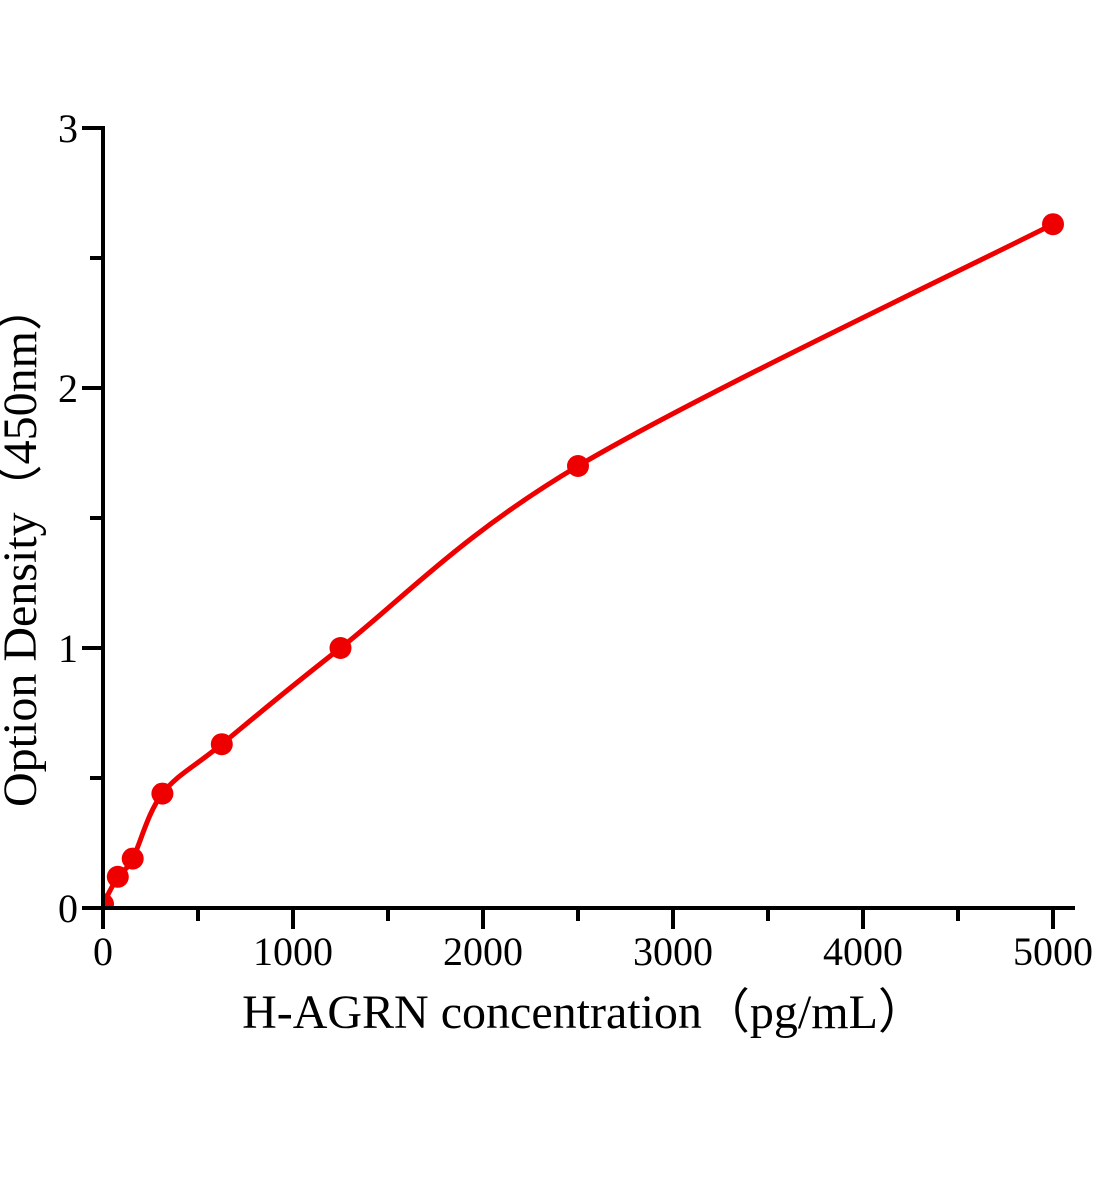 This screenshot has height=1200, width=1104. Describe the element at coordinates (68, 648) in the screenshot. I see `y-tick-label: 1` at that location.